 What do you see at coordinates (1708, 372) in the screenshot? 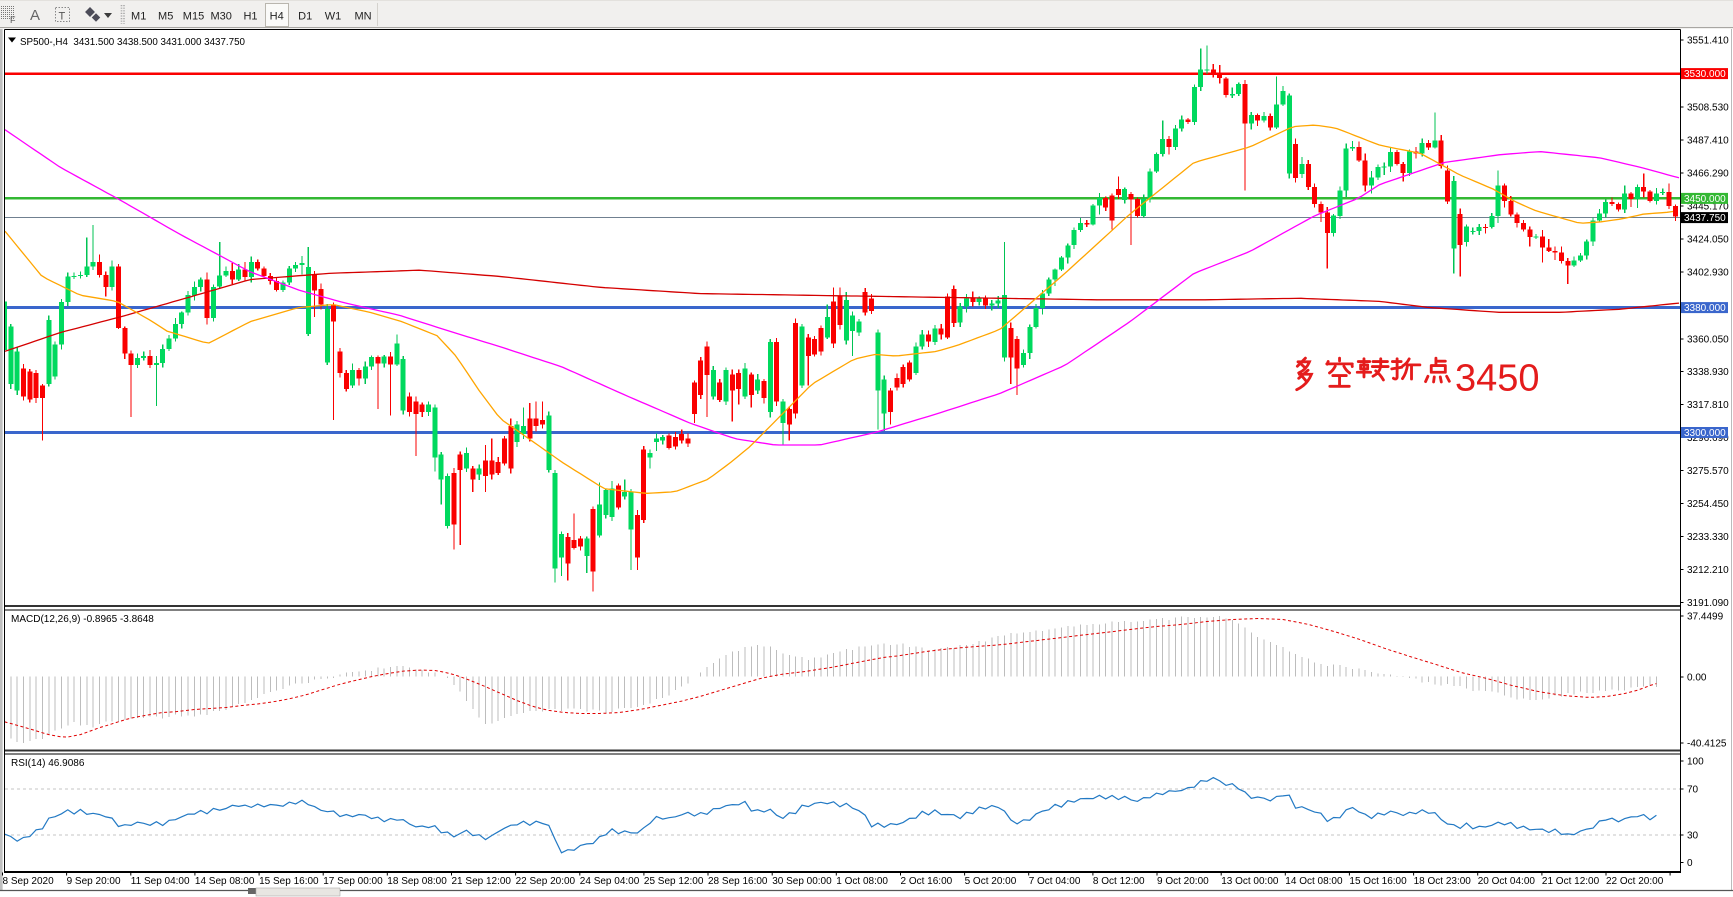
I see `svg-text: 3338.930` at bounding box center [1708, 372].